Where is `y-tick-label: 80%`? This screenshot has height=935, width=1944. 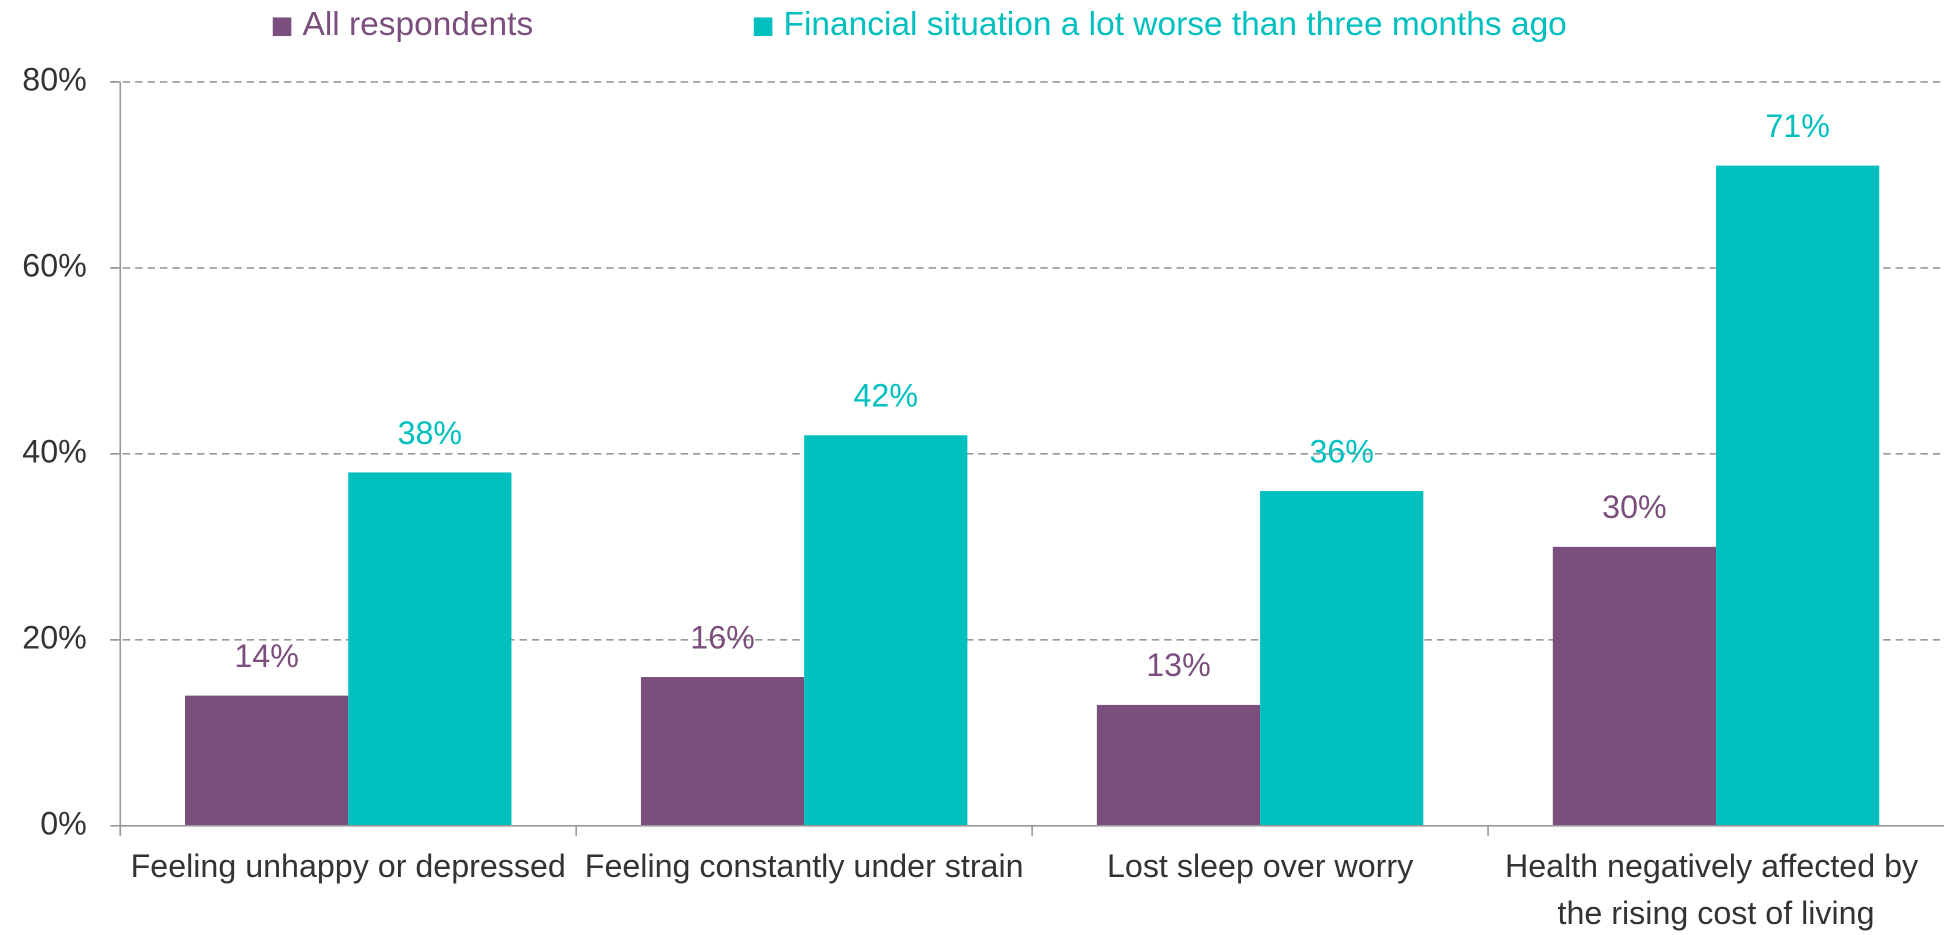 y-tick-label: 80% is located at coordinates (54, 79).